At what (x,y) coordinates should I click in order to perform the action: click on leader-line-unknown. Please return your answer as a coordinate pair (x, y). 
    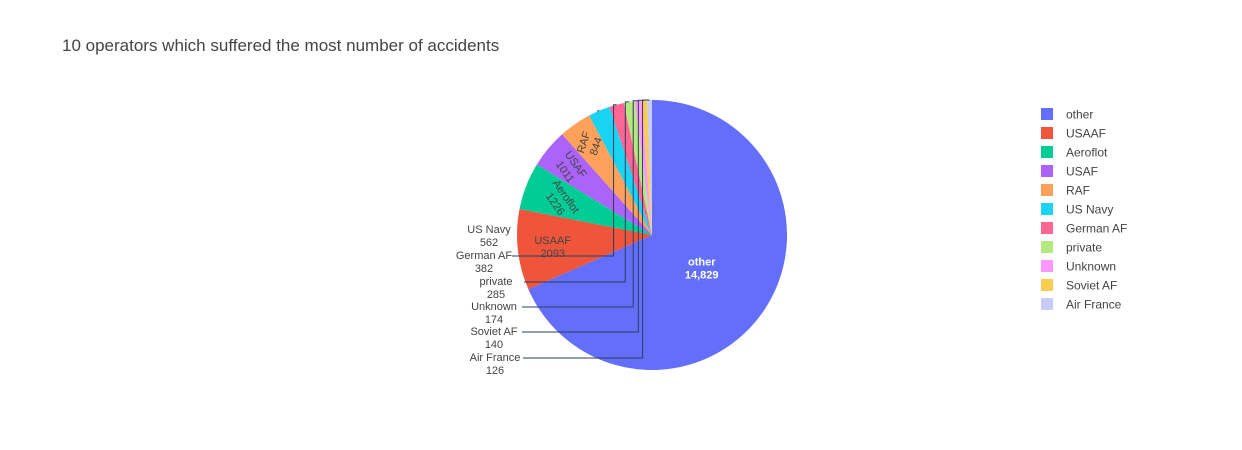
    Looking at the image, I should click on (580, 204).